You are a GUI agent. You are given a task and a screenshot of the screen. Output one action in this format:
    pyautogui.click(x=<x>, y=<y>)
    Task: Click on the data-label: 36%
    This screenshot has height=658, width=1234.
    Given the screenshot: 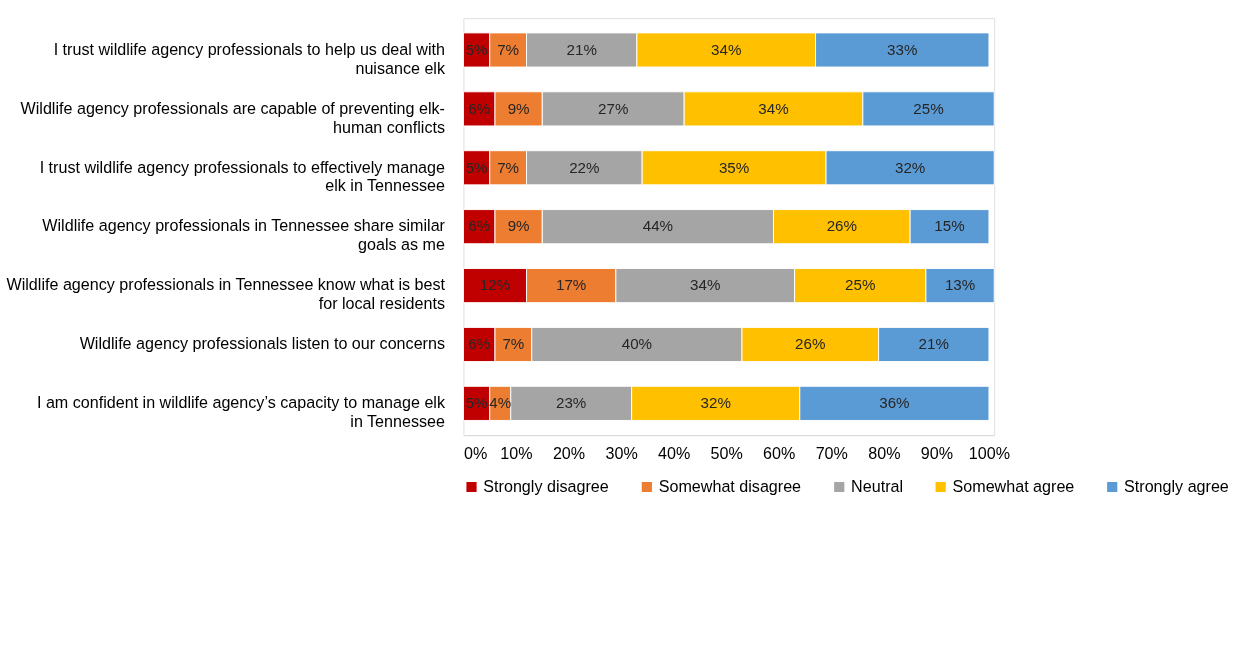 What is the action you would take?
    pyautogui.click(x=894, y=403)
    